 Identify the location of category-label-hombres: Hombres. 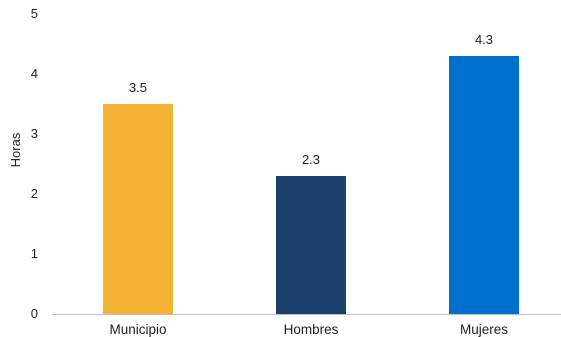
(311, 329).